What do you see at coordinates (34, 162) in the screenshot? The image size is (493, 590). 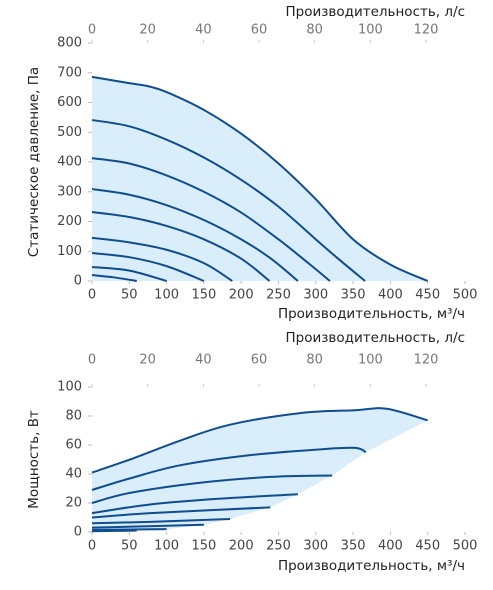 I see `y-axis-label: Статическое давление, Па` at bounding box center [34, 162].